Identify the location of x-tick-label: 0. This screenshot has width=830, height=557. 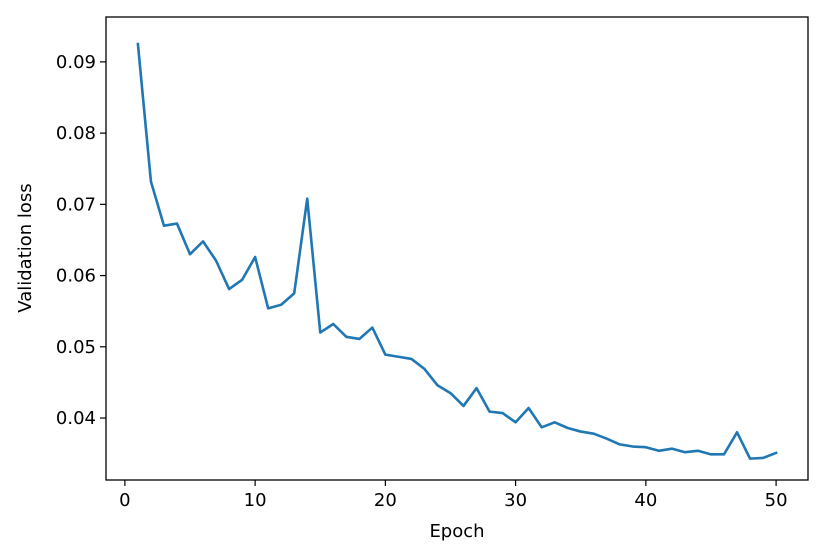
(124, 500).